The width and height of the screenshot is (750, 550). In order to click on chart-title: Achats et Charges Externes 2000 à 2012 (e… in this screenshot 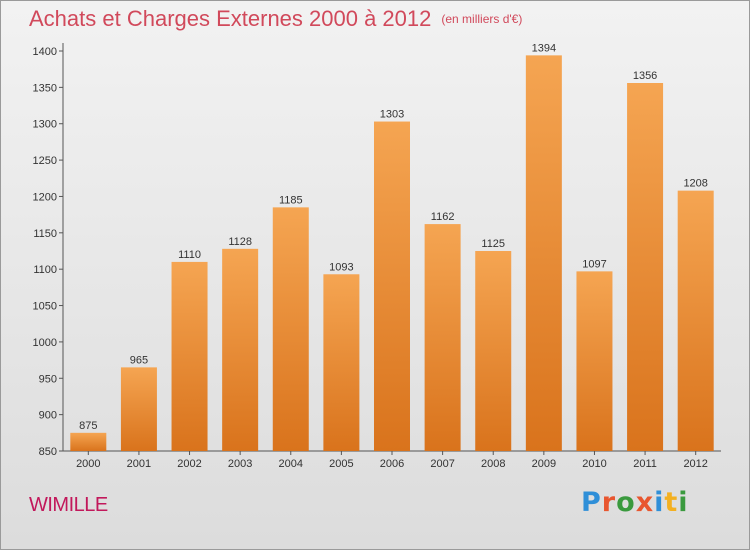, I will do `click(275, 19)`.